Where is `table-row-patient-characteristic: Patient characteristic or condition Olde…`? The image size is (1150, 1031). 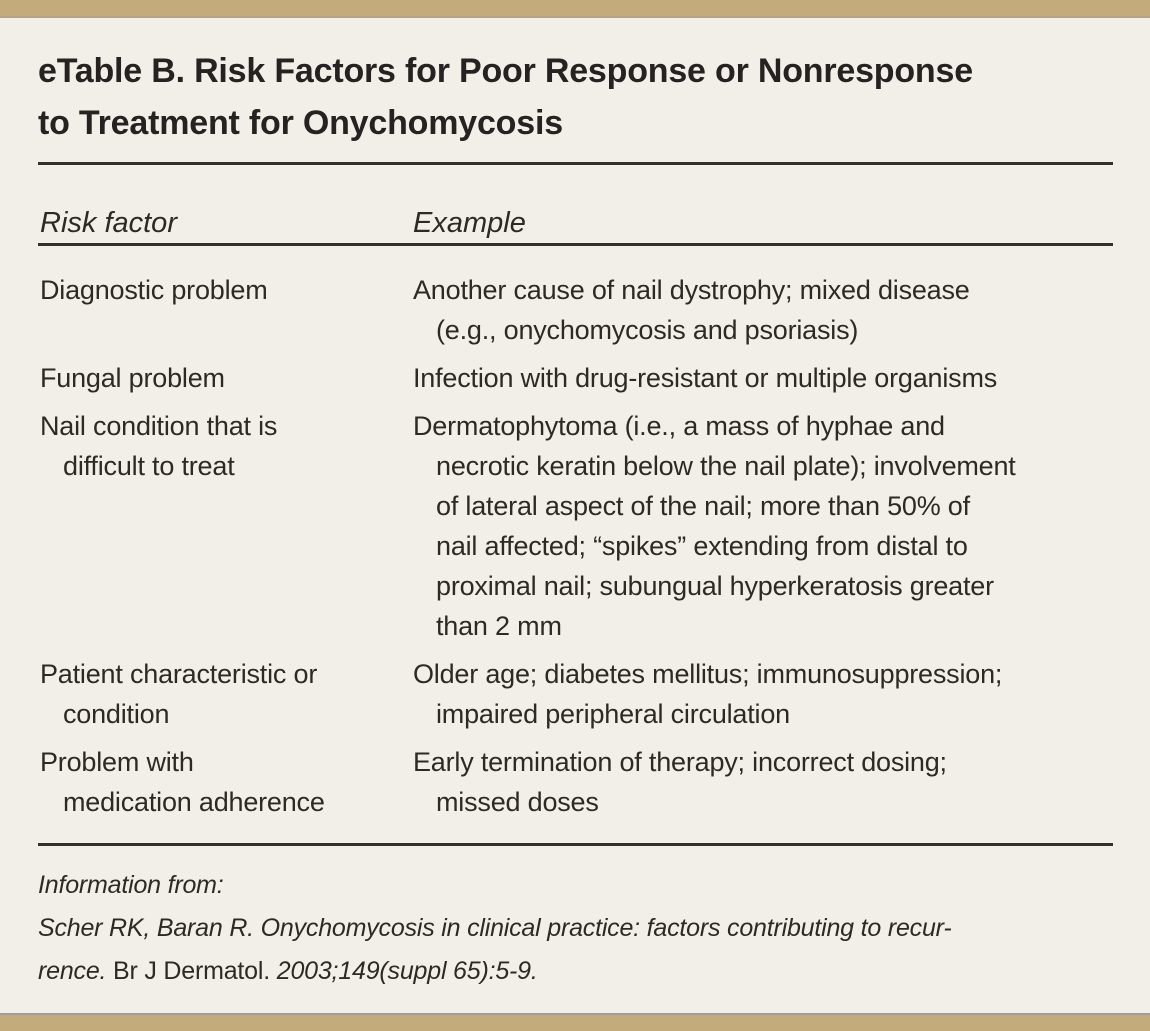
table-row-patient-characteristic: Patient characteristic or condition Olde… is located at coordinates (576, 694).